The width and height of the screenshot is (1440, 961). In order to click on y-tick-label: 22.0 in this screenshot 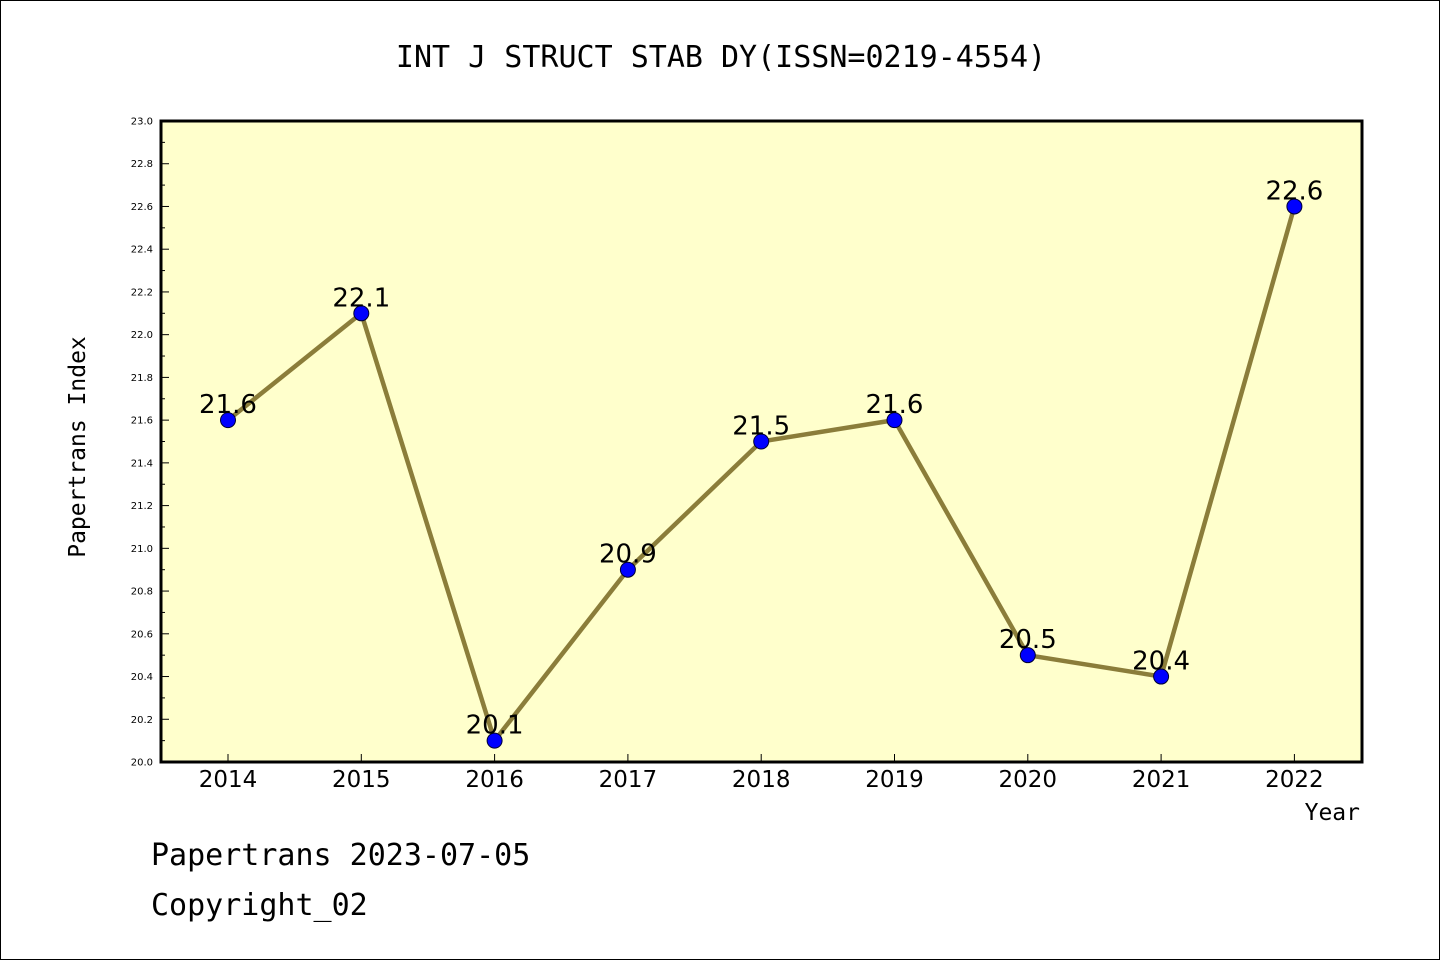, I will do `click(142, 335)`.